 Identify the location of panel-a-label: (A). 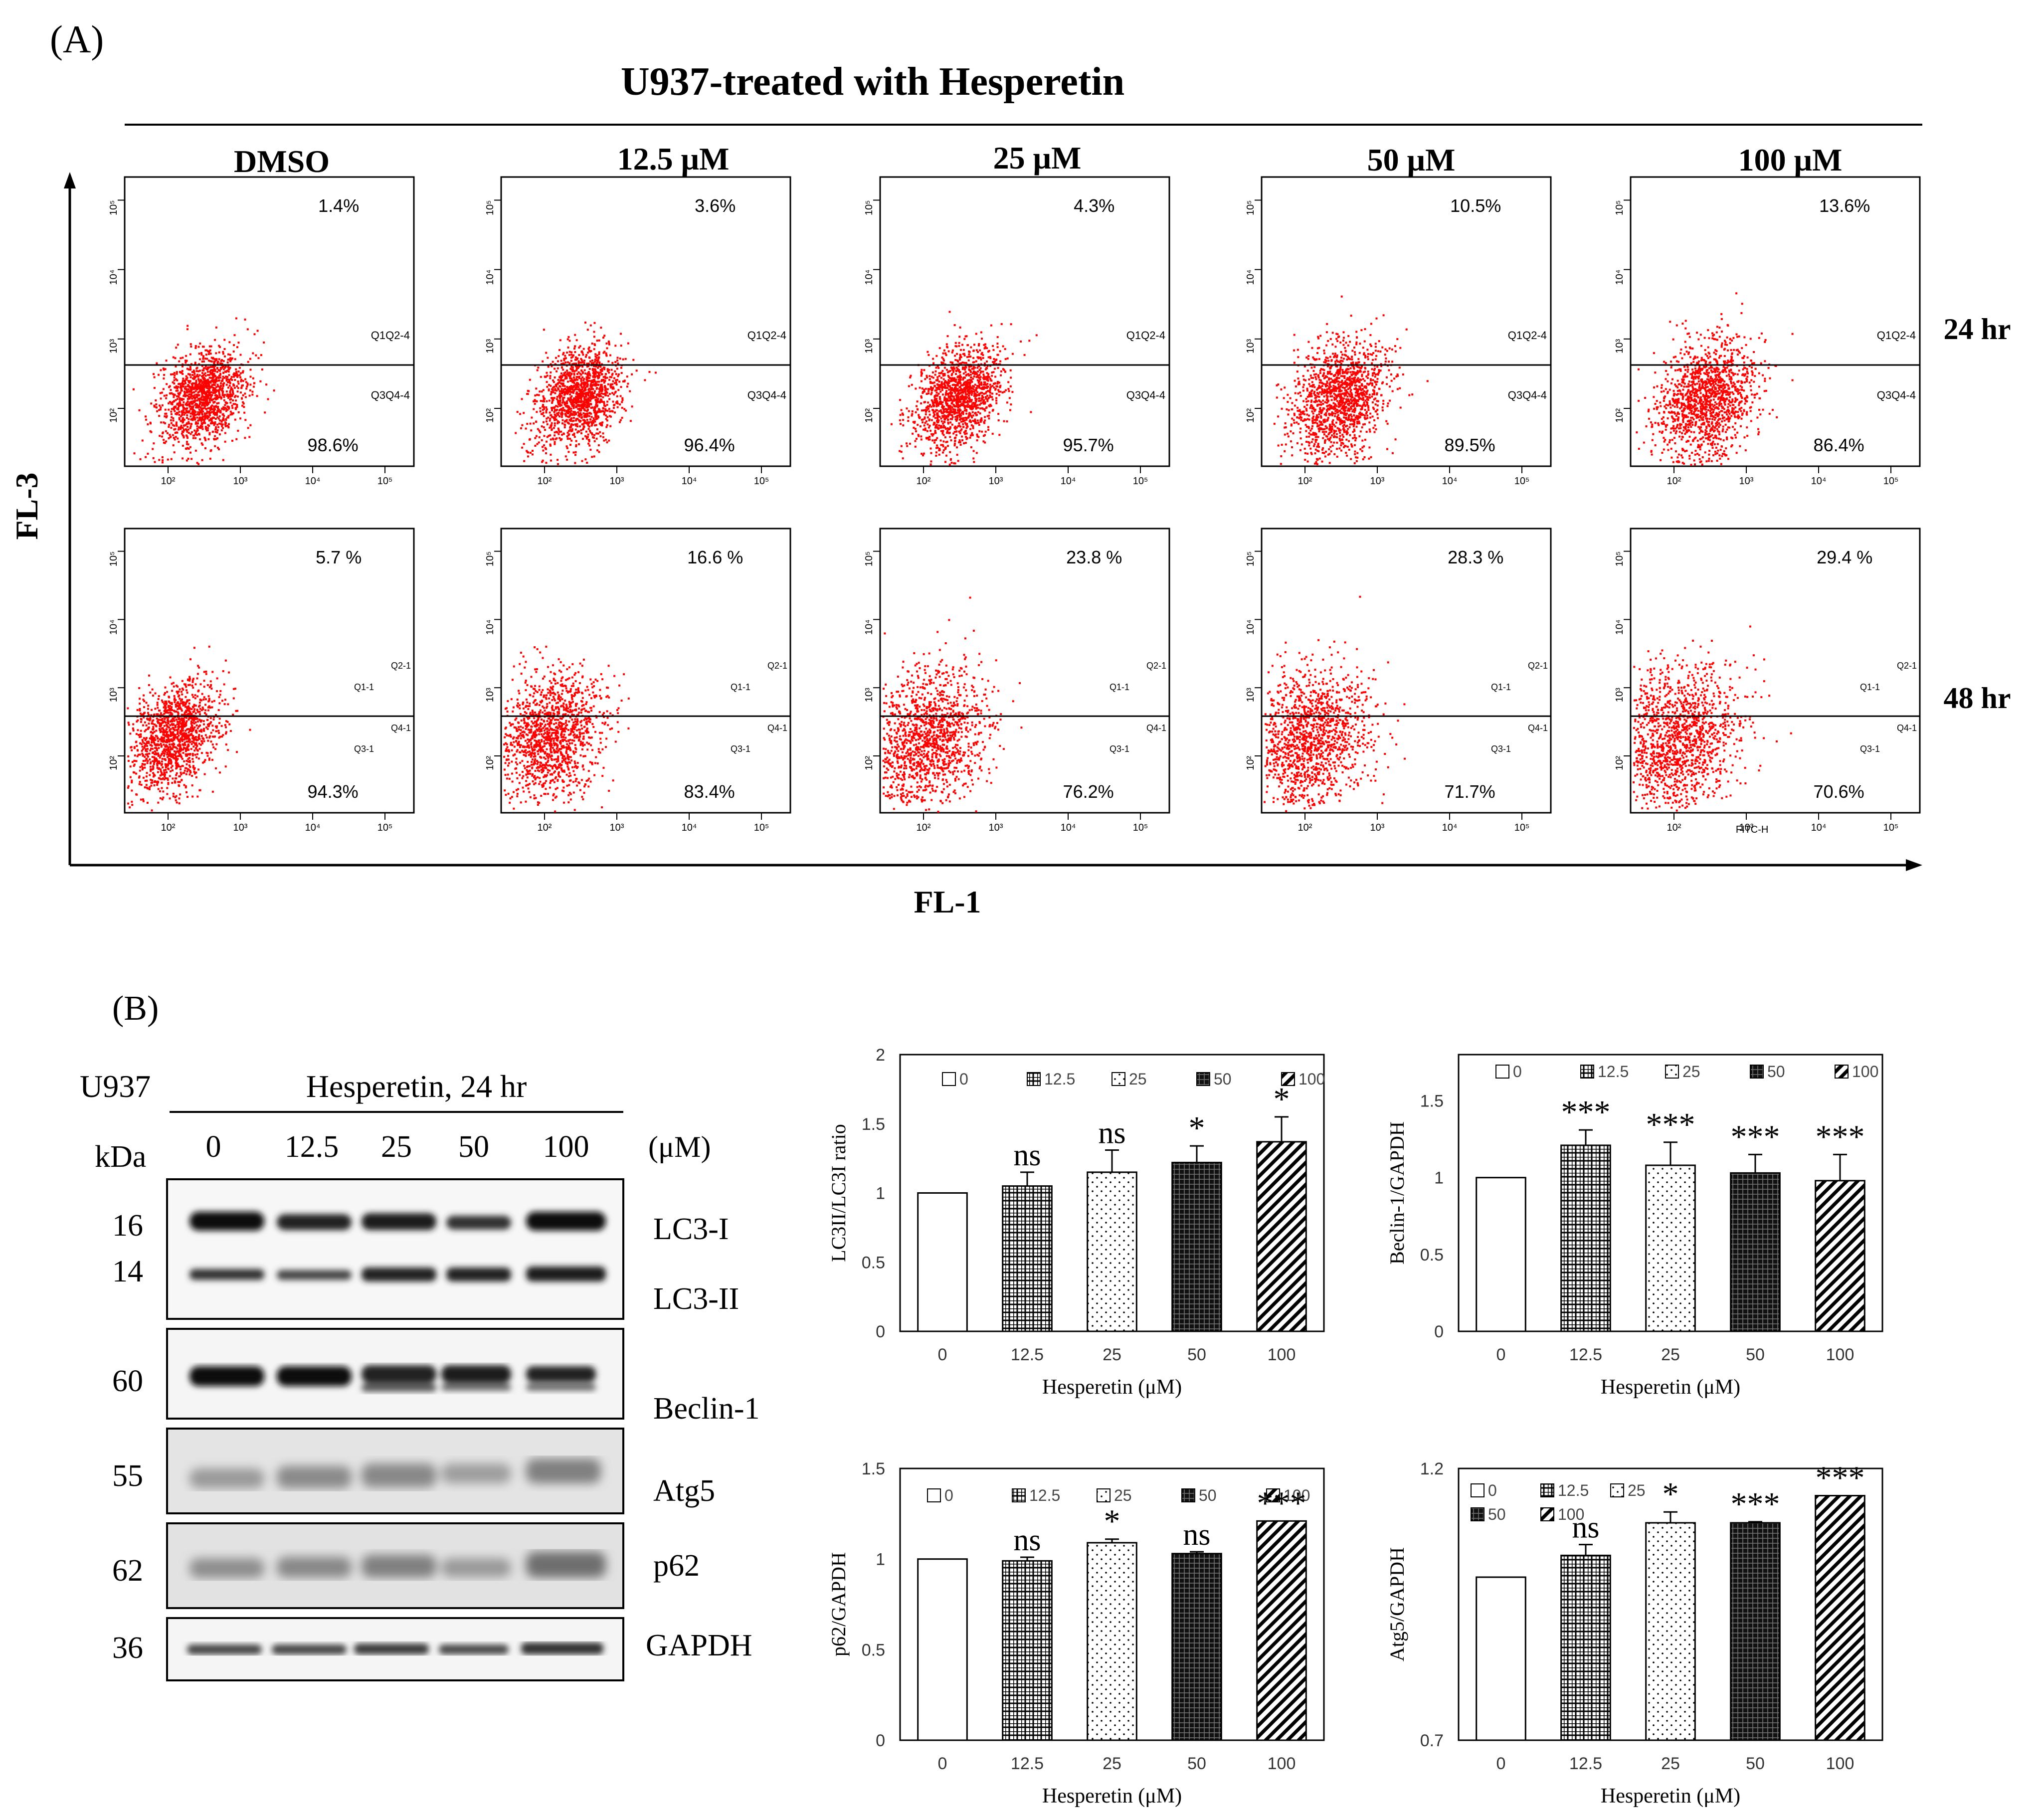
(77, 39).